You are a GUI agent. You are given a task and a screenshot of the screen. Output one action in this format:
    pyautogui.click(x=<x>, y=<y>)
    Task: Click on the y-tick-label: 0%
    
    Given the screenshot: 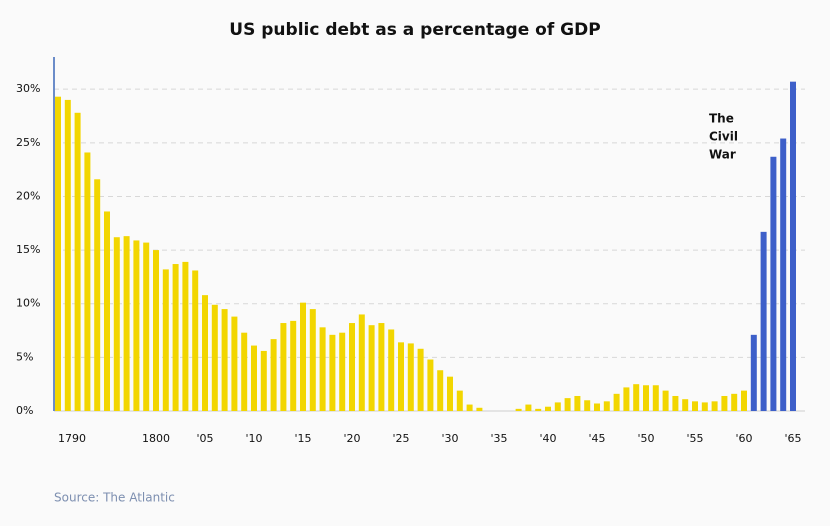 What is the action you would take?
    pyautogui.click(x=24, y=410)
    